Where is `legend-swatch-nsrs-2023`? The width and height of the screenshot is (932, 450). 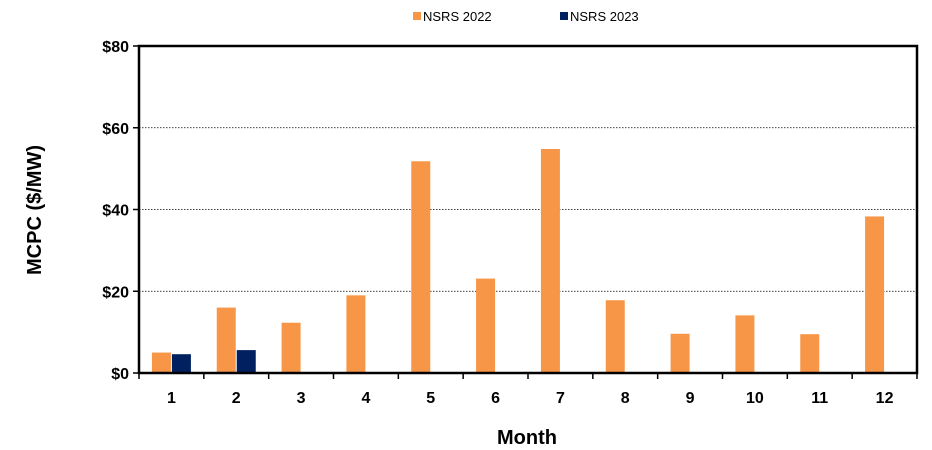 legend-swatch-nsrs-2023 is located at coordinates (564, 16).